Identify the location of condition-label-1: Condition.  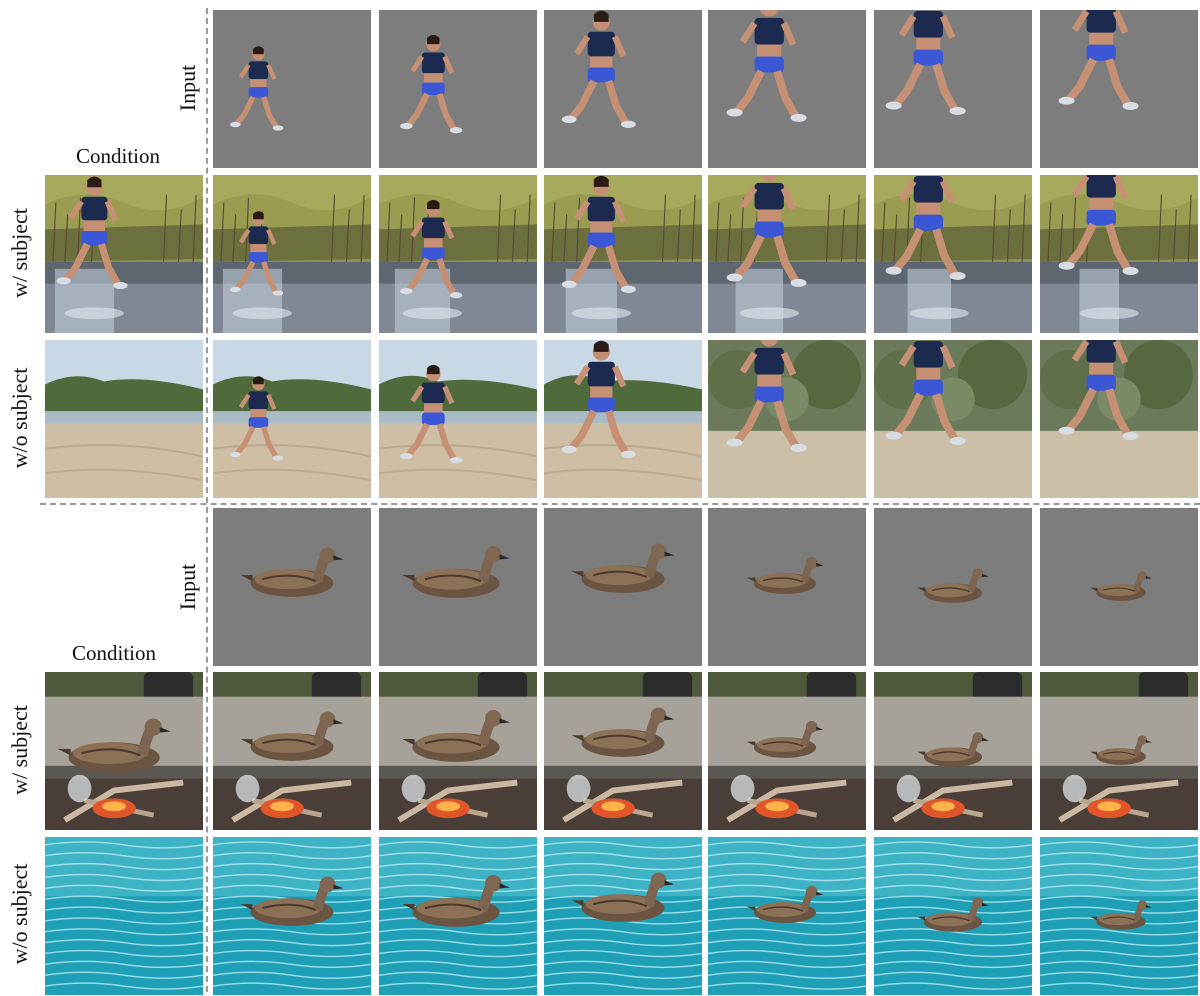
(118, 156).